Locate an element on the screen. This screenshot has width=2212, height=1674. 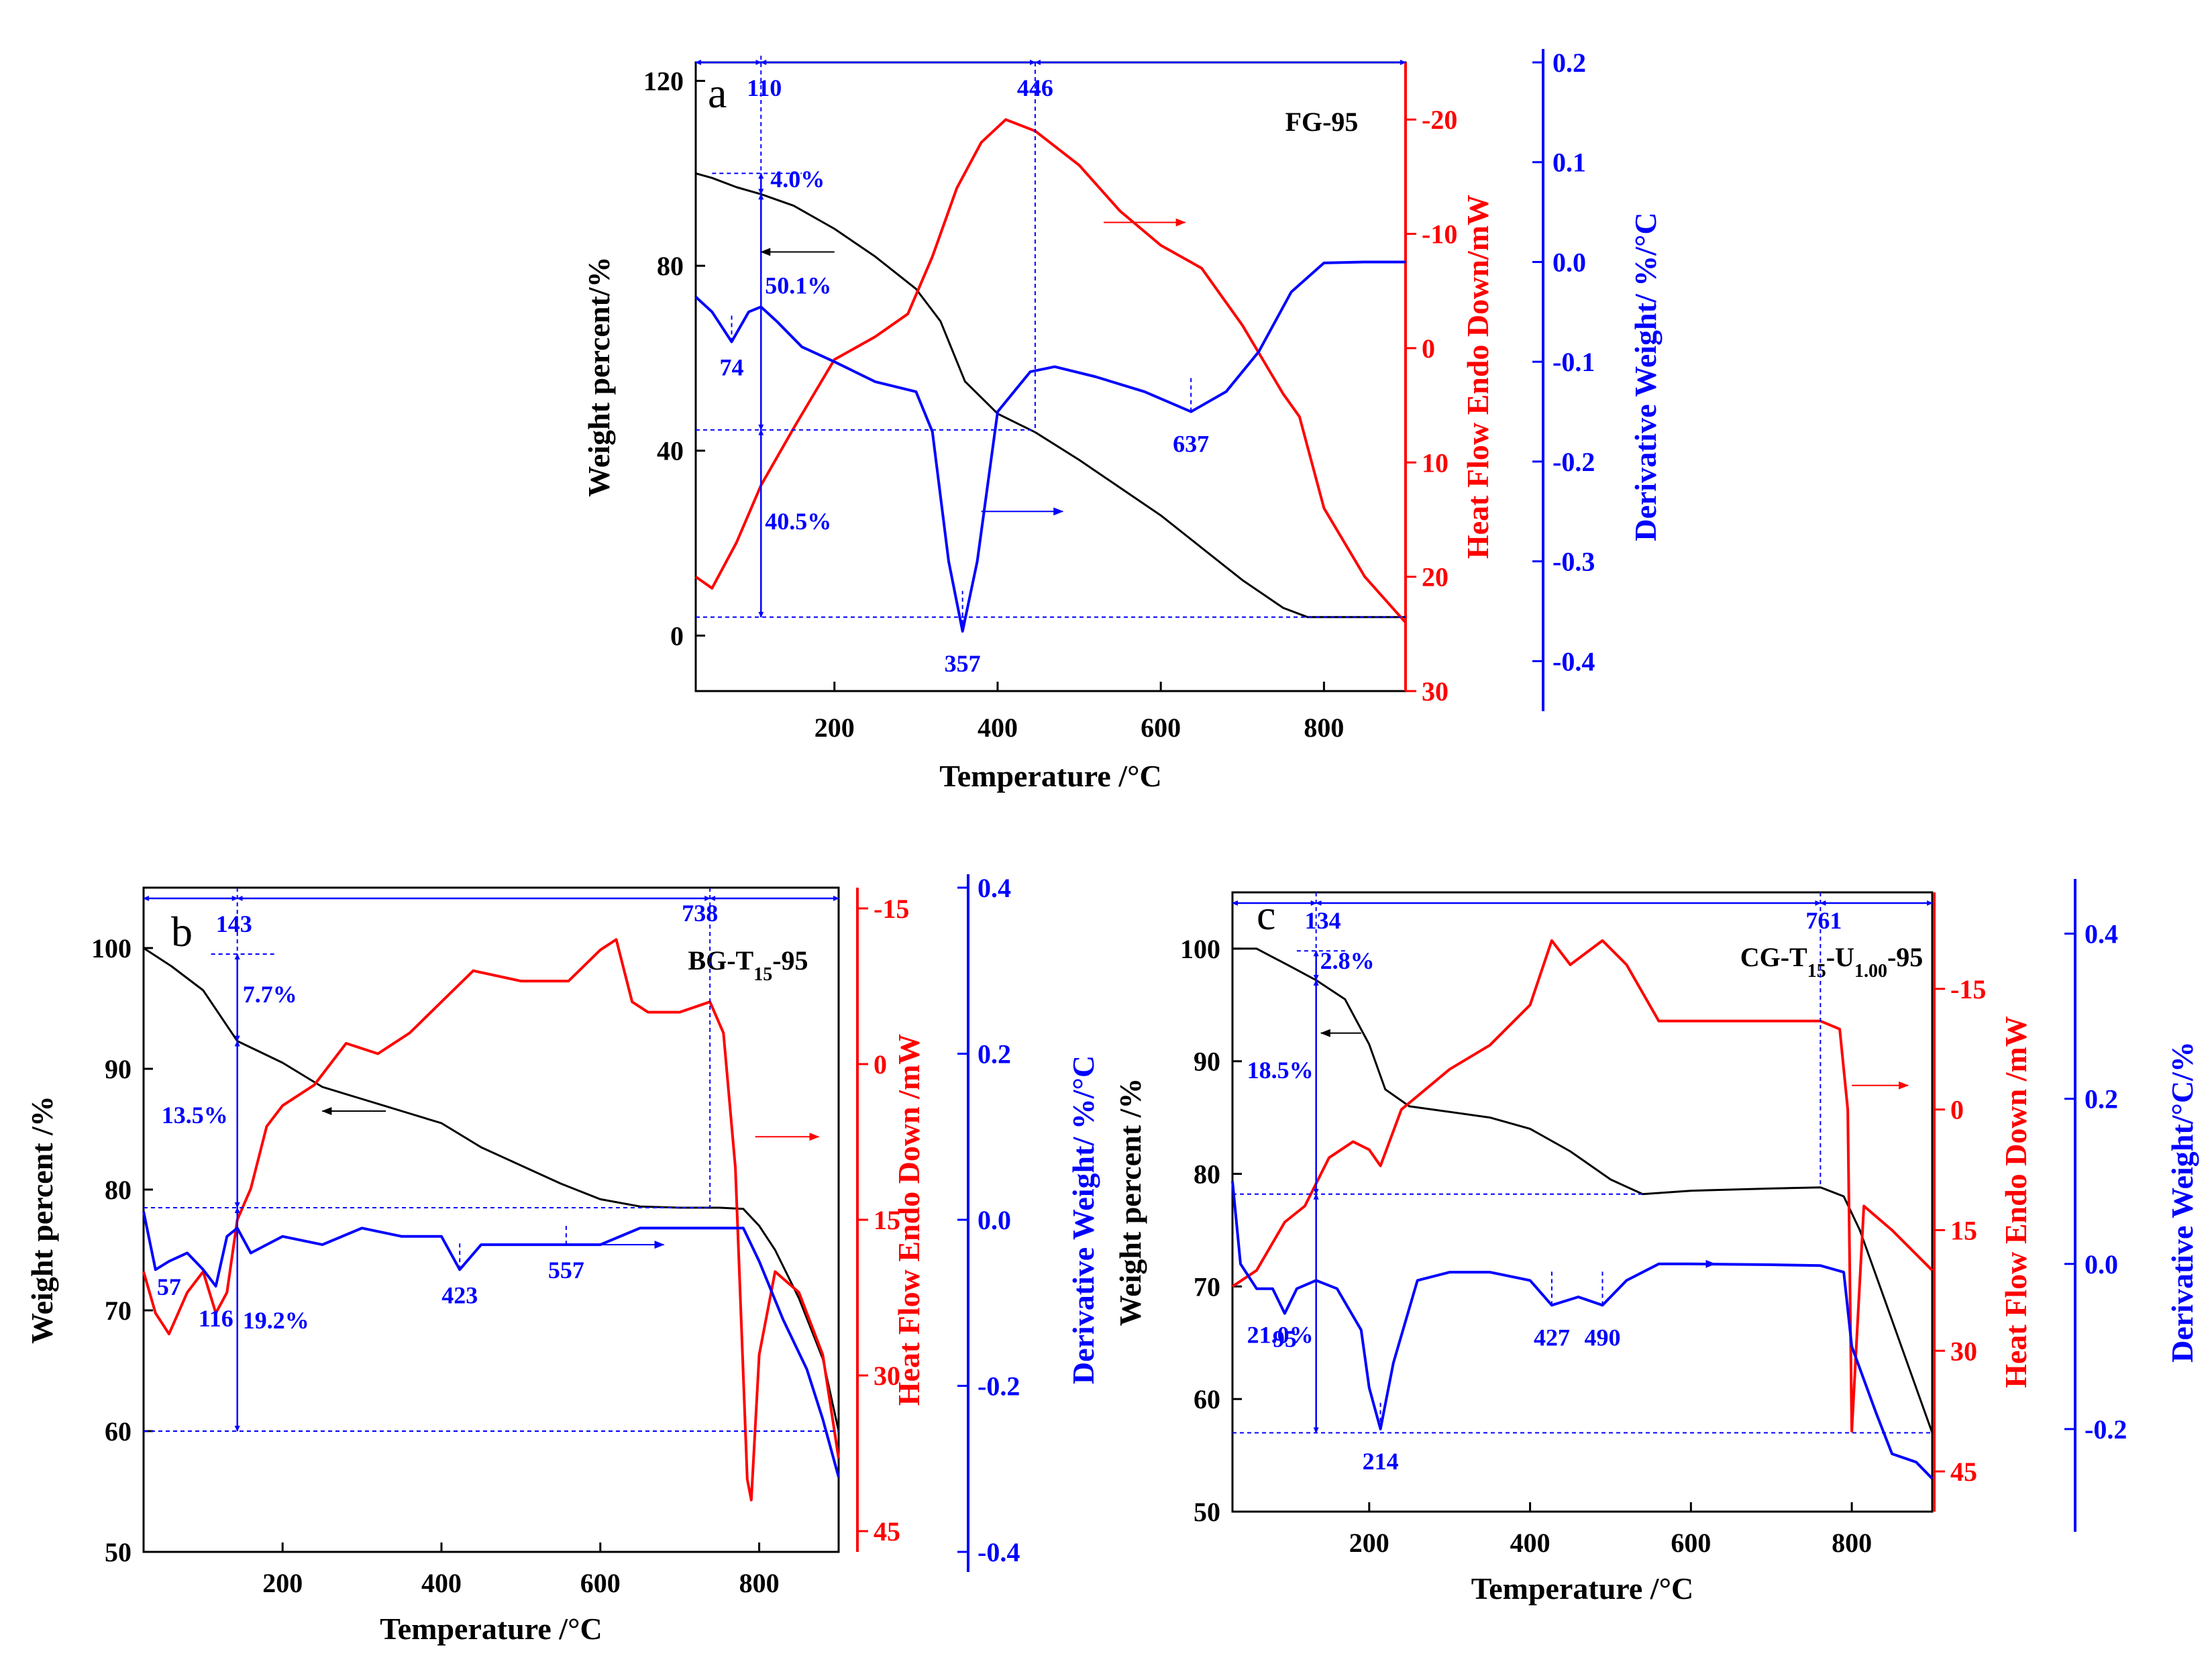
heat-tick-label: -10 is located at coordinates (1439, 234).